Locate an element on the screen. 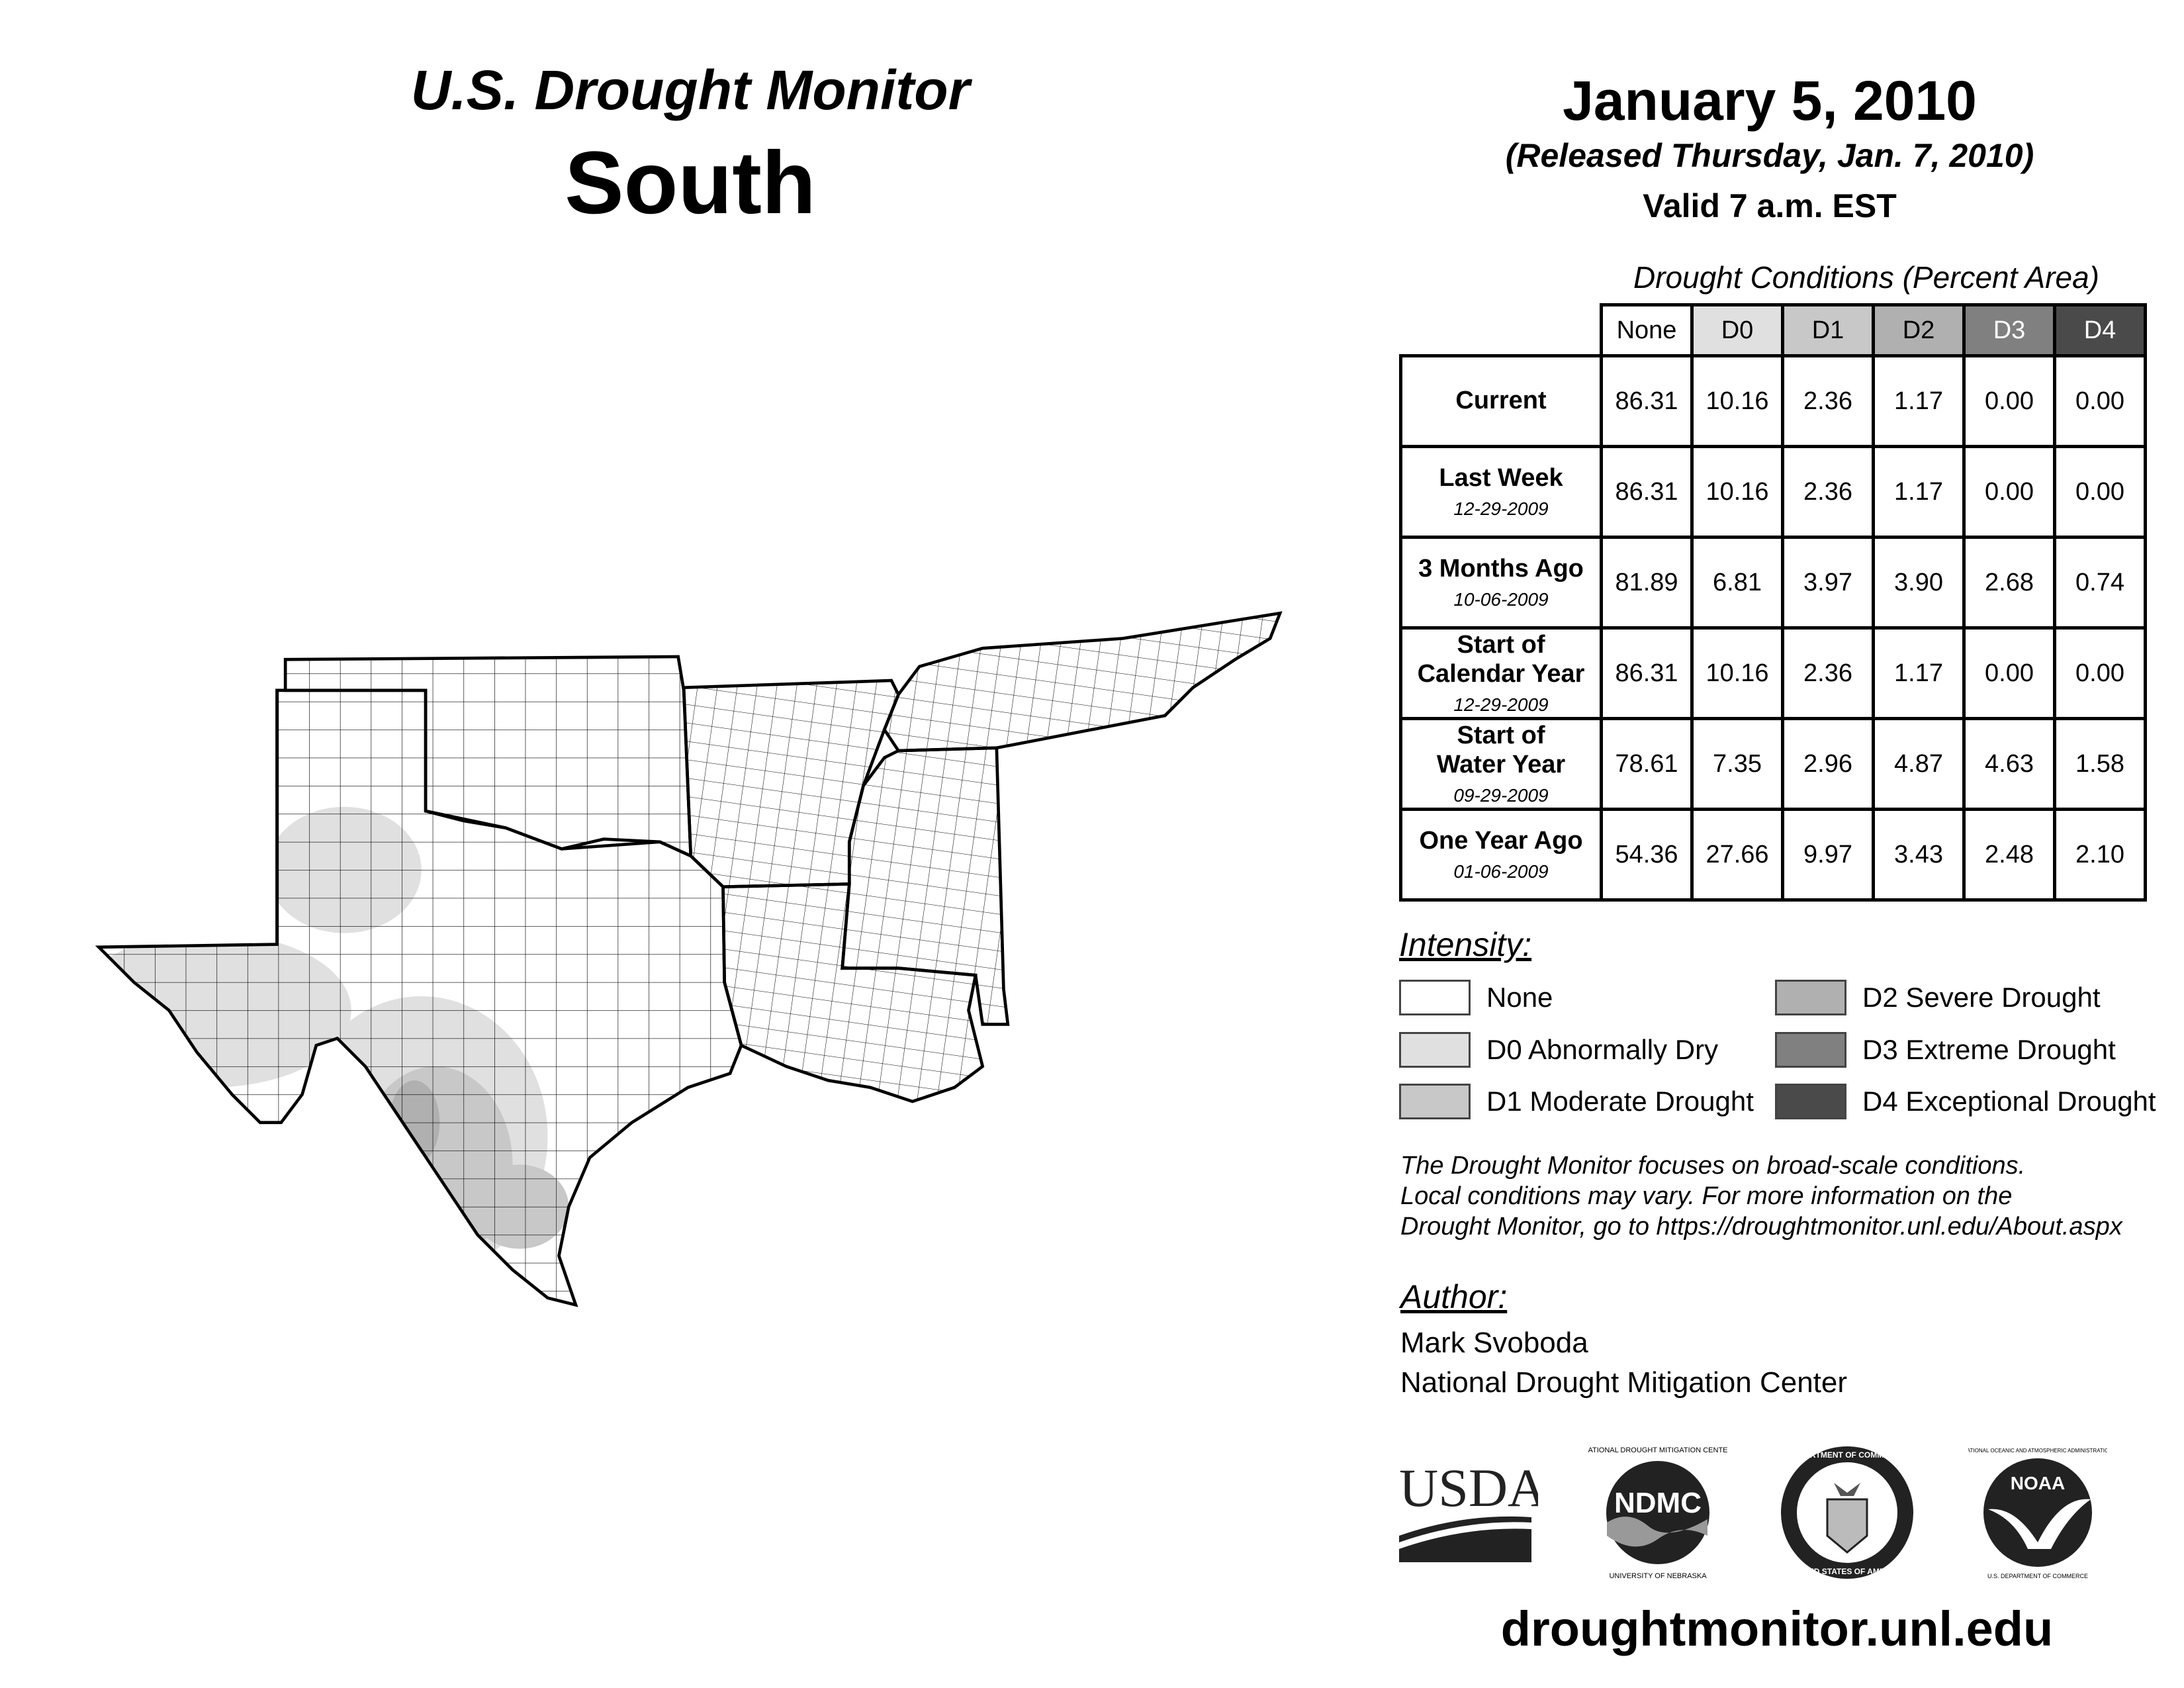 This screenshot has height=1688, width=2184. legend-label: D0 Abnormally Dry is located at coordinates (1602, 1049).